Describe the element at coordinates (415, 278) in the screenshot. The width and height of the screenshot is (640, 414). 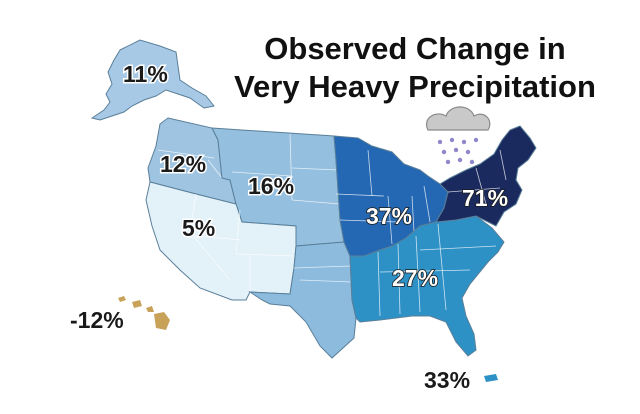
I see `southeast-label: 27%` at that location.